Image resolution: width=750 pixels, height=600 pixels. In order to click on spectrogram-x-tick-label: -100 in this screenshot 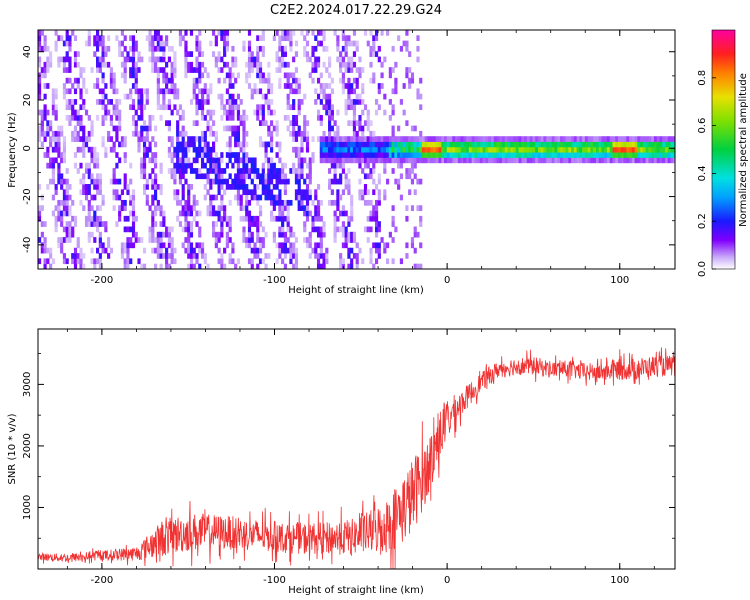, I will do `click(274, 280)`.